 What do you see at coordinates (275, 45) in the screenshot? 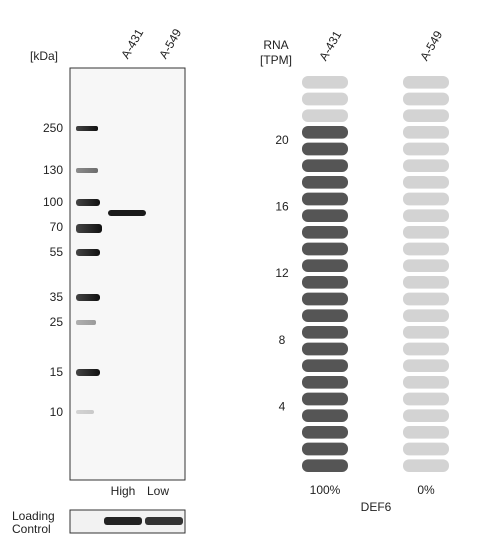
I see `axis-label: RNA` at bounding box center [275, 45].